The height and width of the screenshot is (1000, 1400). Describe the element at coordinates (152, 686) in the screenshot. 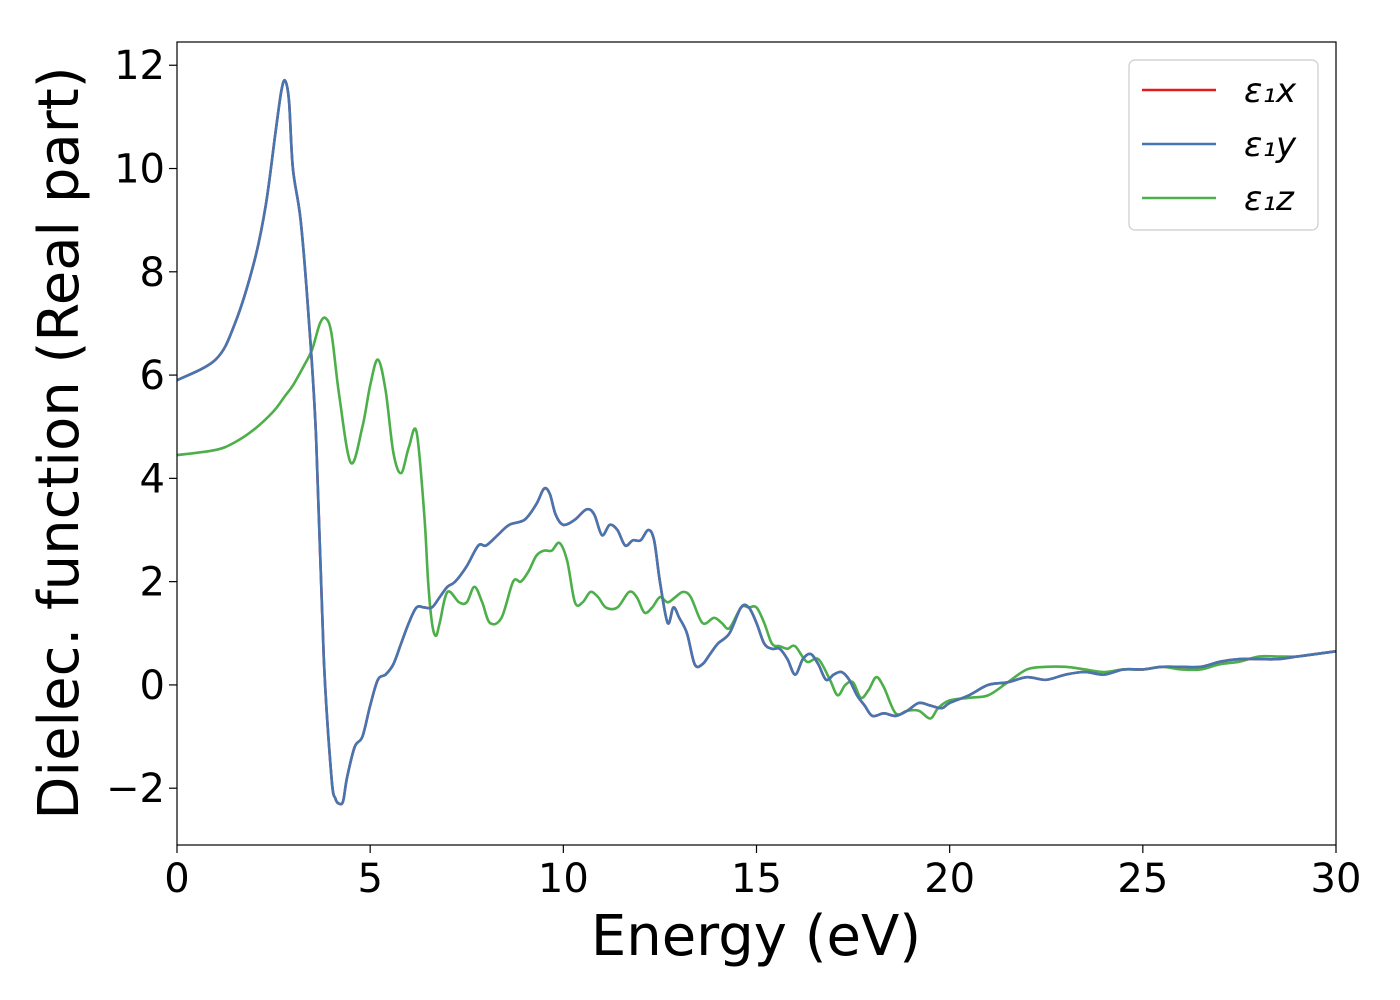

I see `y-tick-label: 0` at that location.